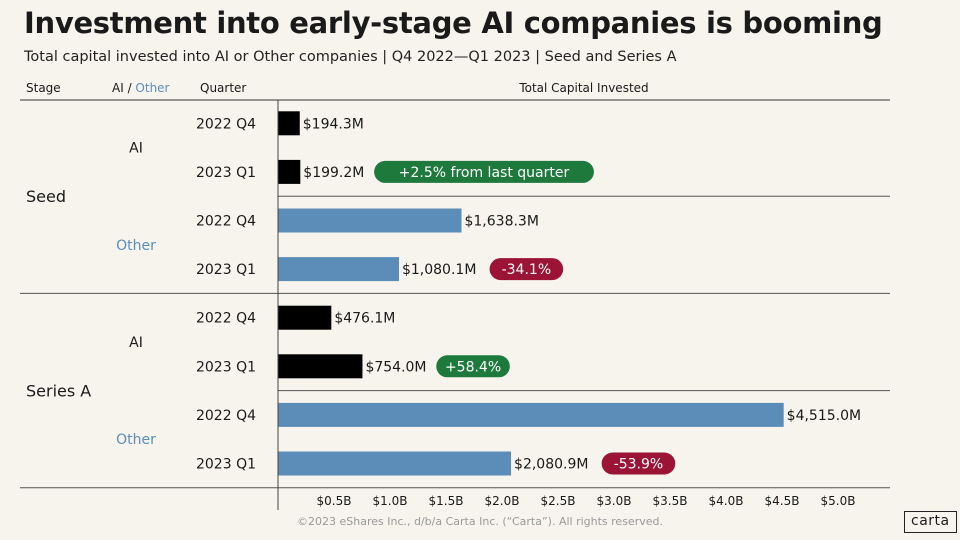 The image size is (960, 540). I want to click on header-stage: Stage, so click(43, 88).